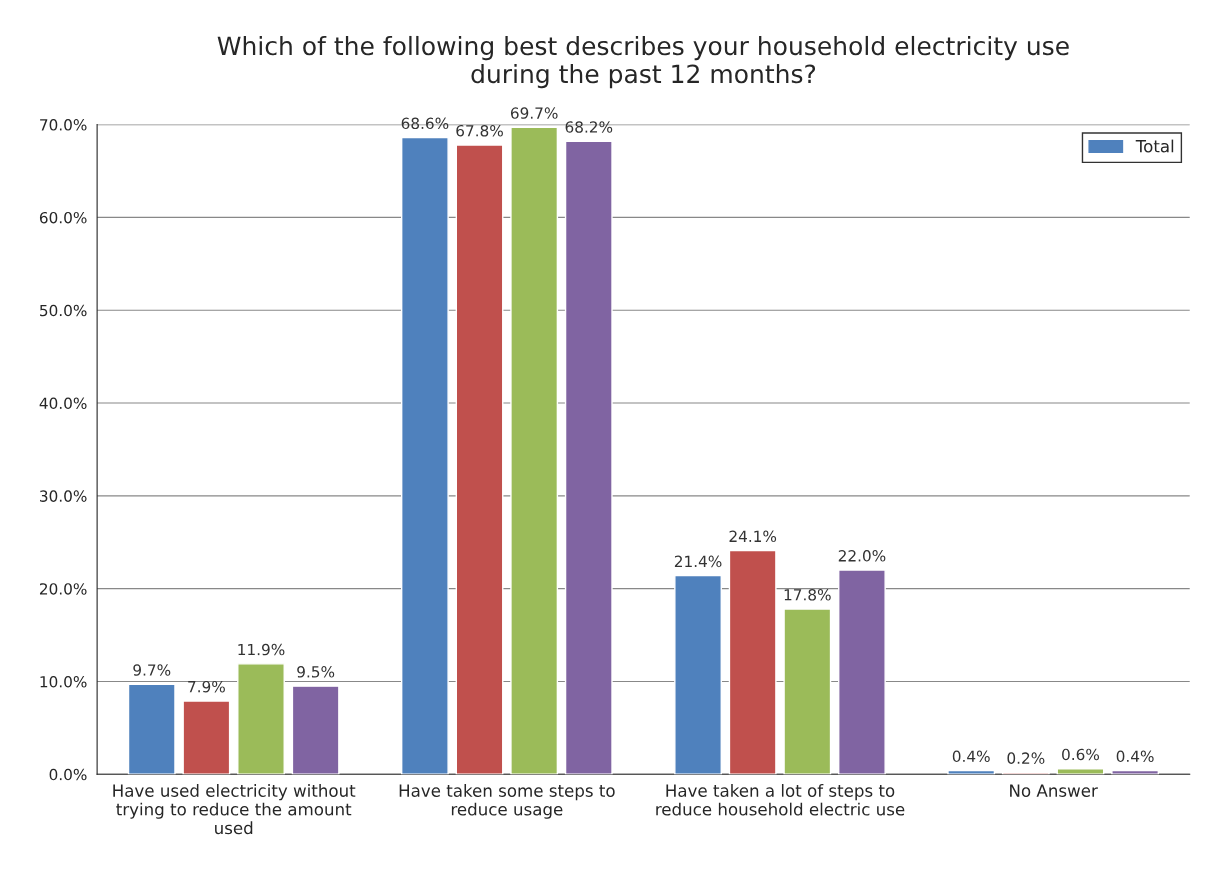  What do you see at coordinates (589, 127) in the screenshot?
I see `data-label: 68.2%` at bounding box center [589, 127].